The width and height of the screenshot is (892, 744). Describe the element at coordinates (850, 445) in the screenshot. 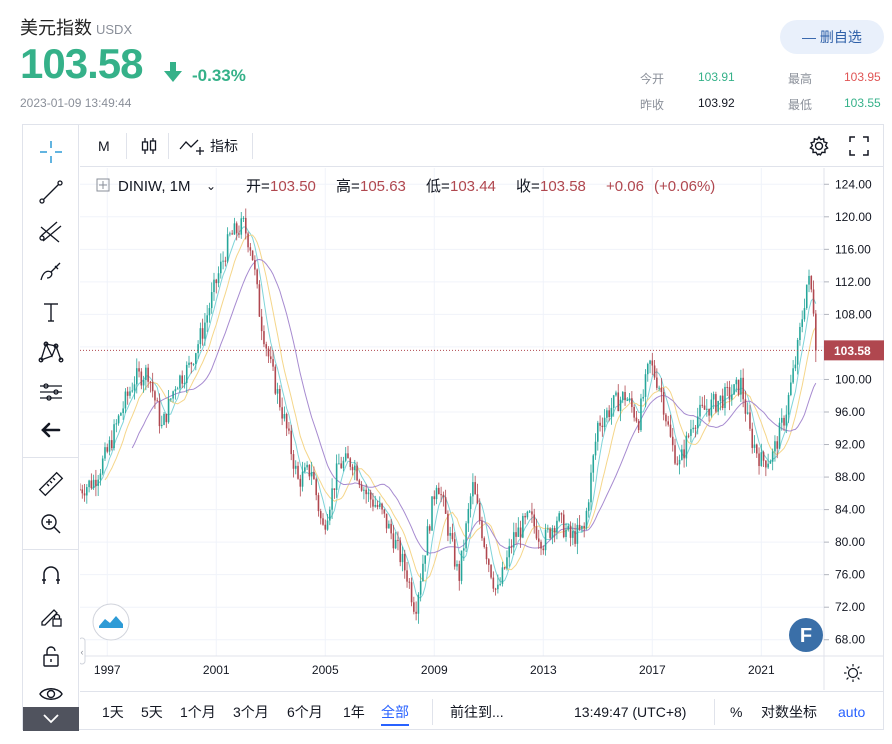

I see `y-tick-label: 92.00` at that location.